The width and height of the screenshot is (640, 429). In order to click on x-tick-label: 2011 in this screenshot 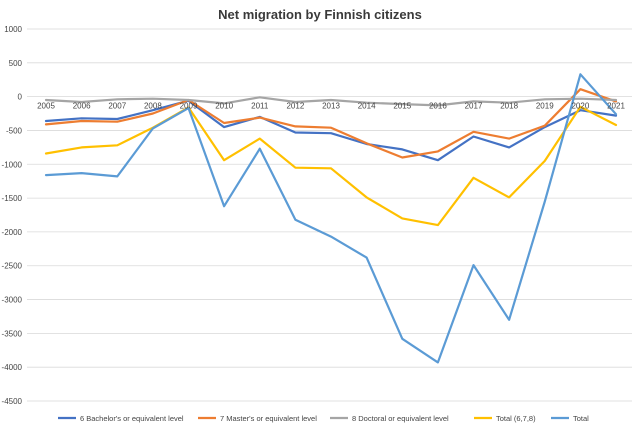, I will do `click(260, 106)`.